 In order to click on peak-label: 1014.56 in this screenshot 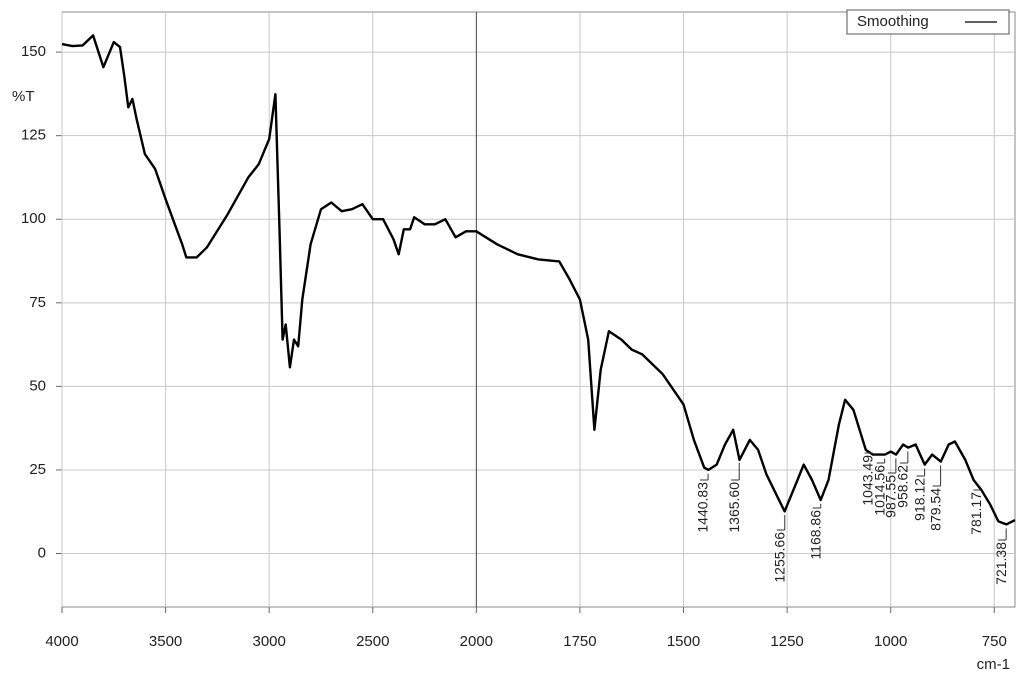, I will do `click(879, 490)`.